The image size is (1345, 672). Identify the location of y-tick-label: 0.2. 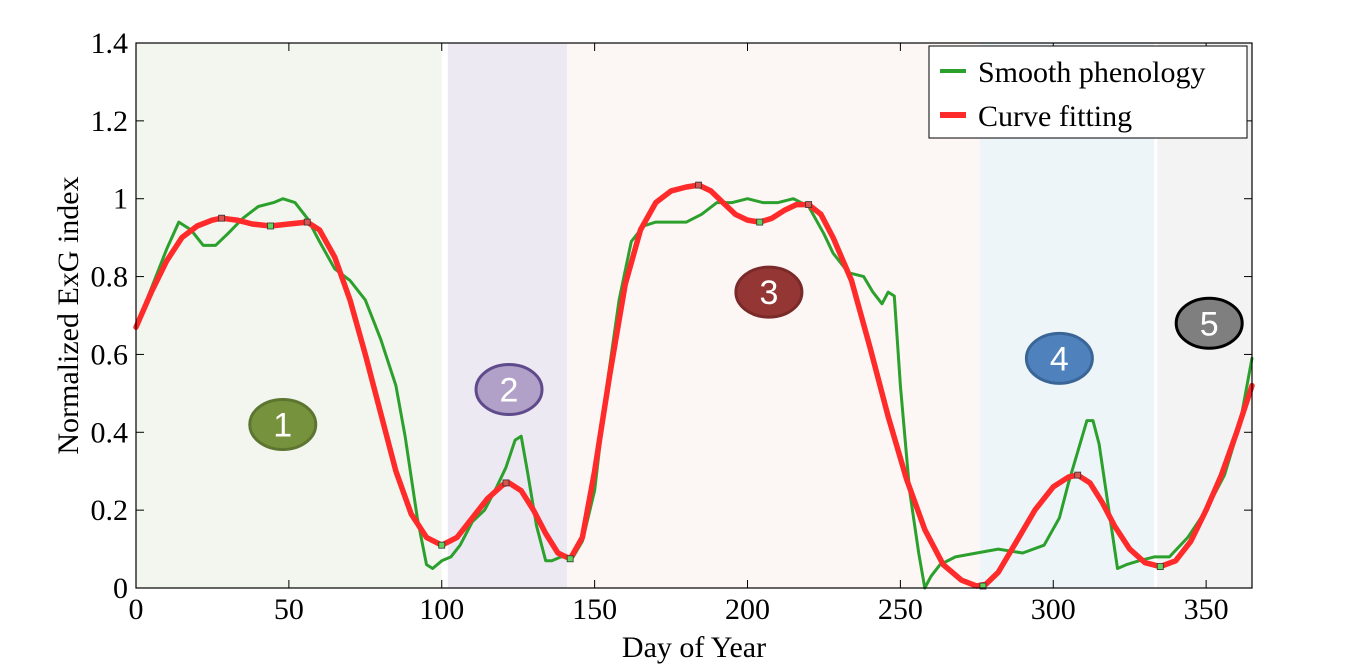
(110, 510).